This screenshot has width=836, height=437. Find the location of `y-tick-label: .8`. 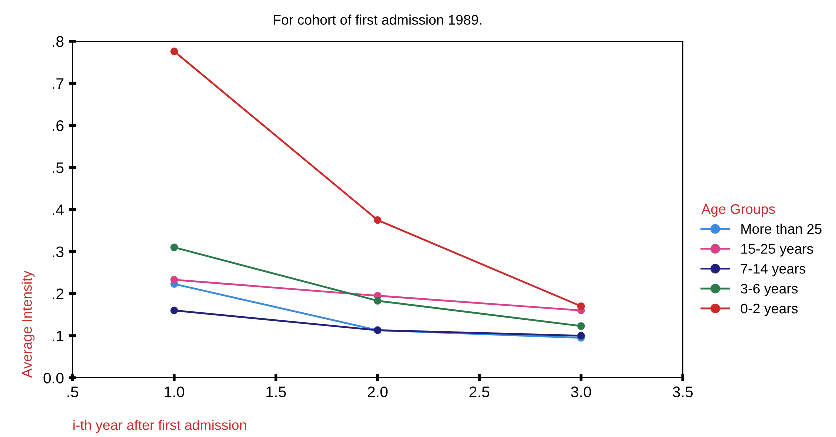

y-tick-label: .8 is located at coordinates (58, 42).